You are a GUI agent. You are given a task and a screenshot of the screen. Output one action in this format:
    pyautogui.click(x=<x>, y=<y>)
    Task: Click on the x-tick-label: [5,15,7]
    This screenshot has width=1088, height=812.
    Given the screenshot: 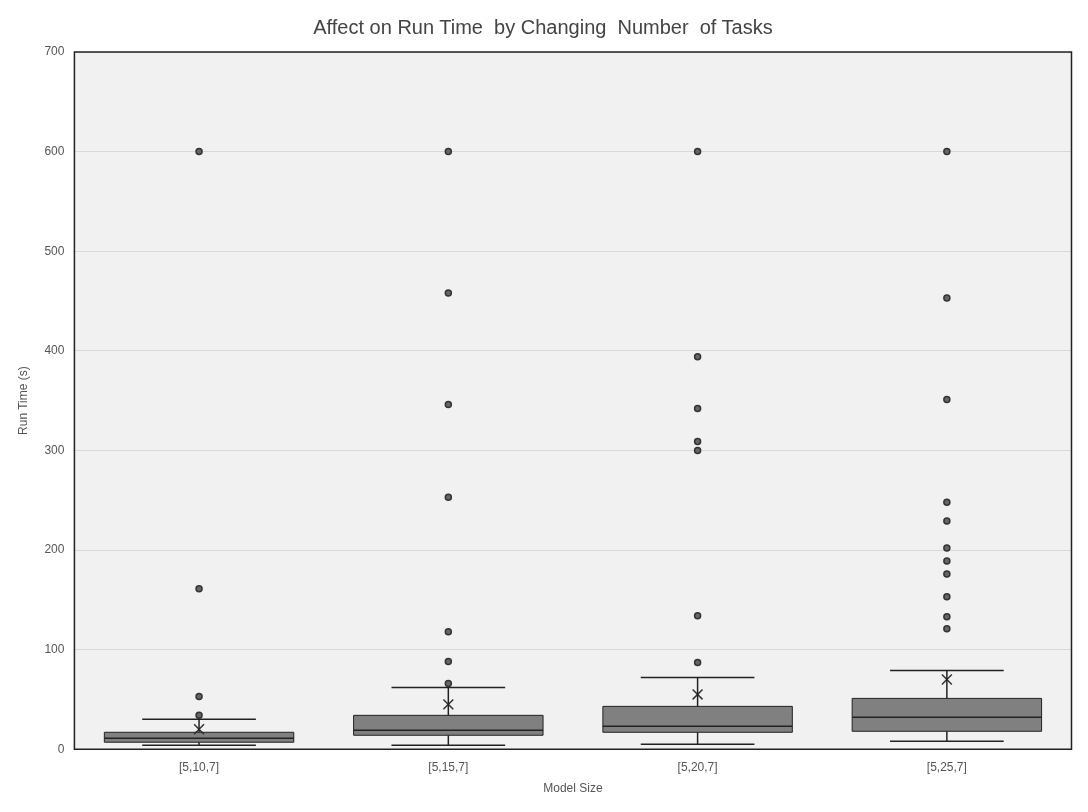 What is the action you would take?
    pyautogui.click(x=448, y=766)
    